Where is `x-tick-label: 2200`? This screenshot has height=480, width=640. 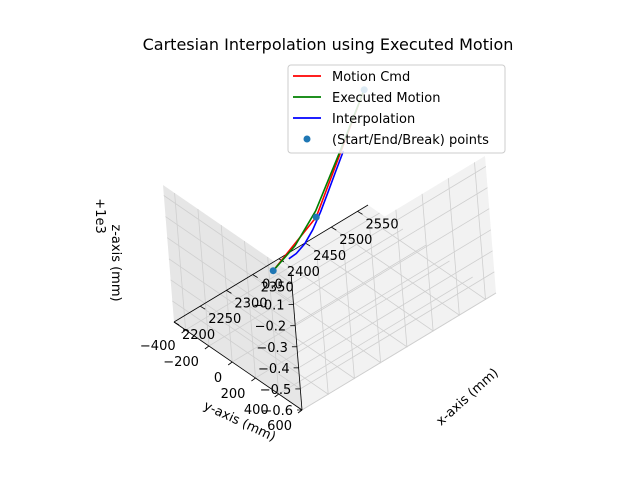
x-tick-label: 2200 is located at coordinates (198, 335).